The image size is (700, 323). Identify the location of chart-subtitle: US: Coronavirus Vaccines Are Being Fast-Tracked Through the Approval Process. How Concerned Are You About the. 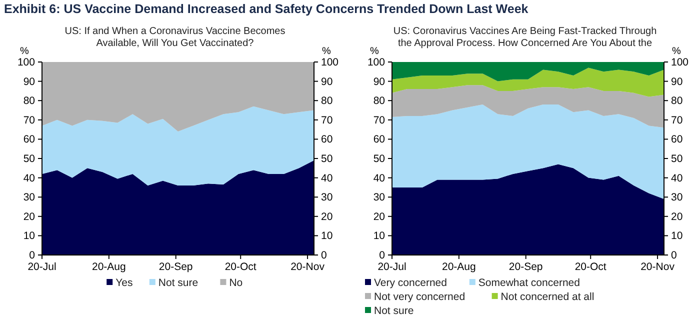
(525, 37).